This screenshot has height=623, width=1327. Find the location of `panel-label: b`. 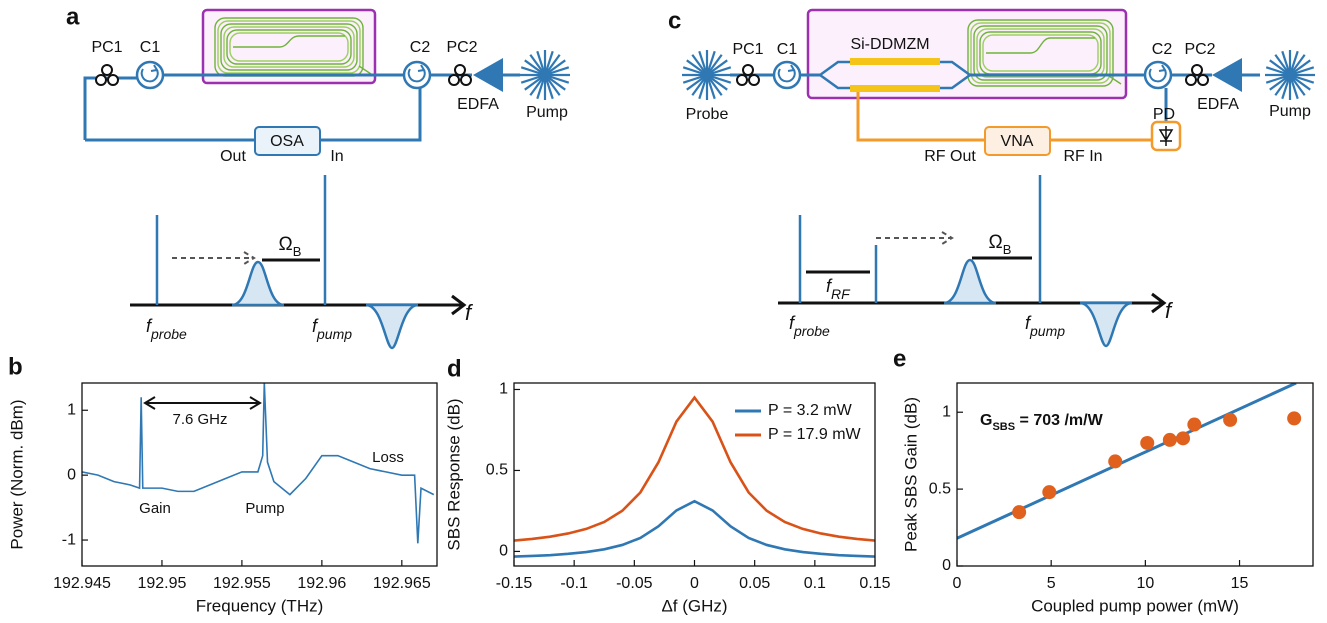

panel-label: b is located at coordinates (15, 366).